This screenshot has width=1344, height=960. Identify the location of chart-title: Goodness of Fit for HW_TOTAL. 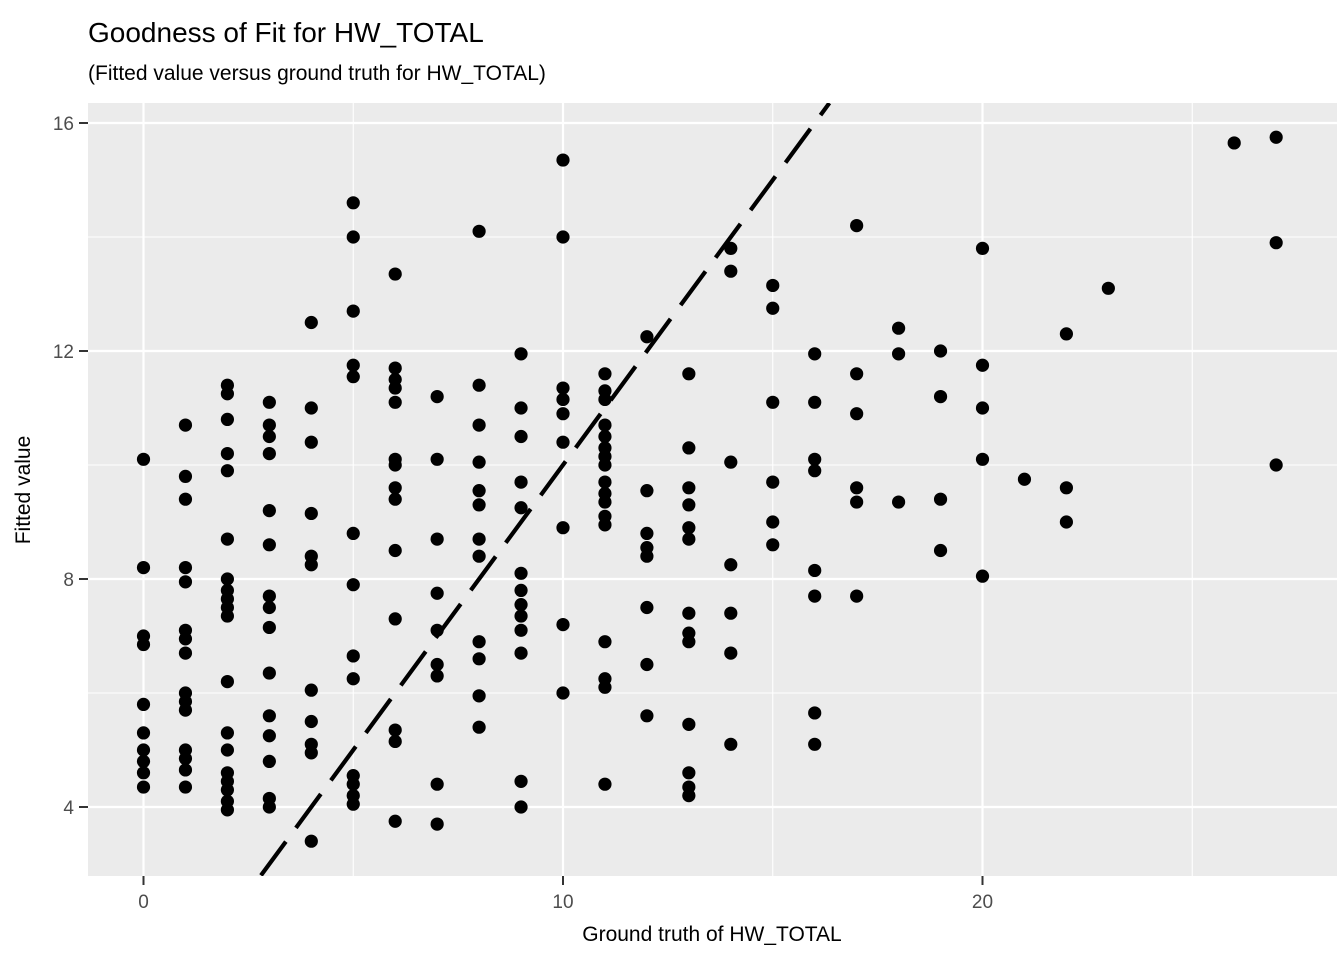
(286, 32).